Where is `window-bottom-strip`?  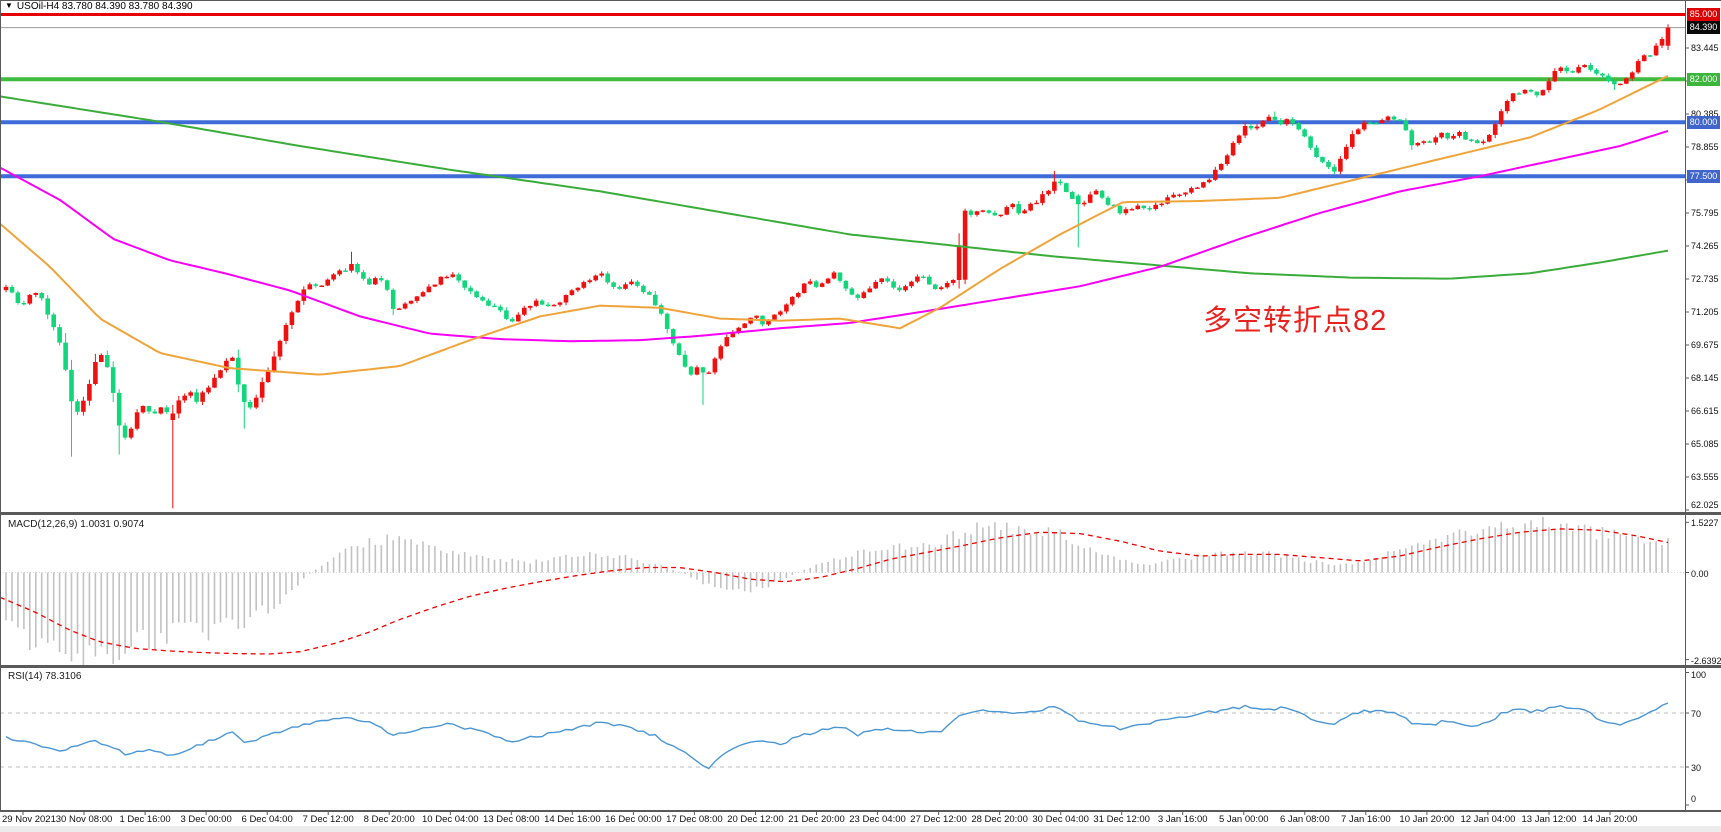 window-bottom-strip is located at coordinates (860, 829).